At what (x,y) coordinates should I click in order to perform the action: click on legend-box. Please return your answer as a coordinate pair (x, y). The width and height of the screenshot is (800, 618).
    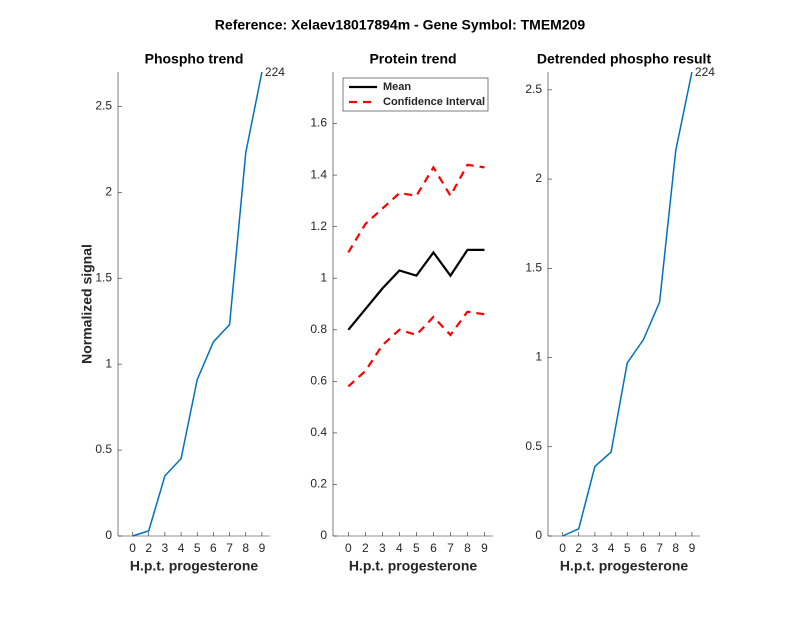
    Looking at the image, I should click on (415, 94).